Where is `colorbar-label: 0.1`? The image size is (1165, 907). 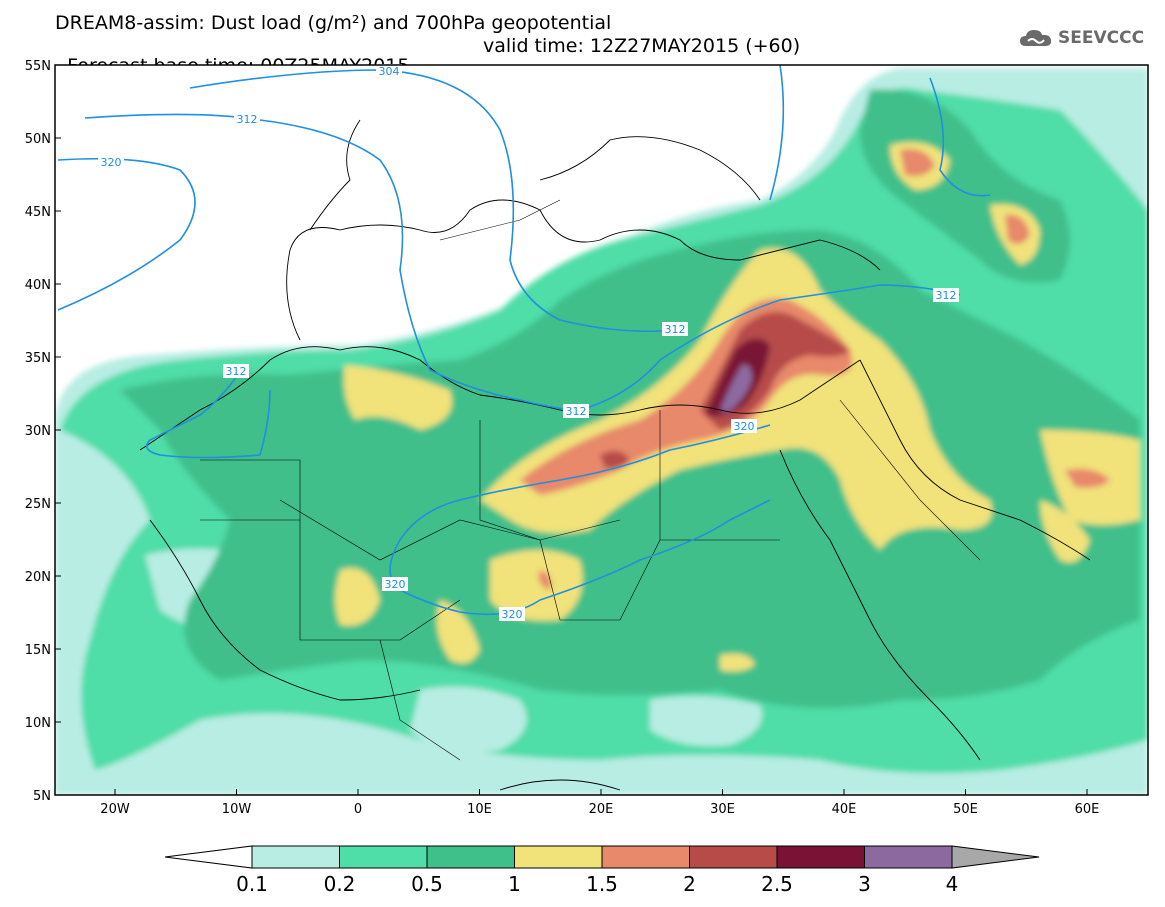 colorbar-label: 0.1 is located at coordinates (252, 884).